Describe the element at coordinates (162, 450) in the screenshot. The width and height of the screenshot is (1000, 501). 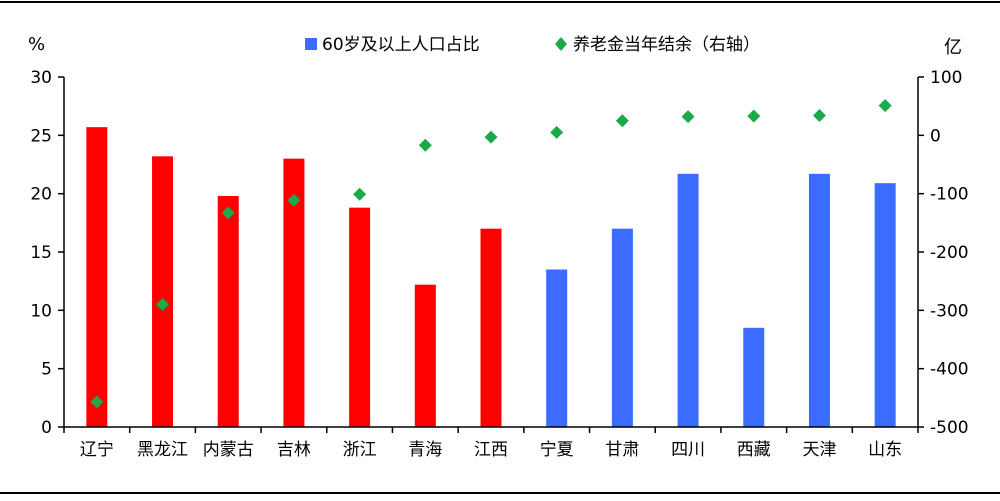
I see `x-tick-label: 黑龙江` at that location.